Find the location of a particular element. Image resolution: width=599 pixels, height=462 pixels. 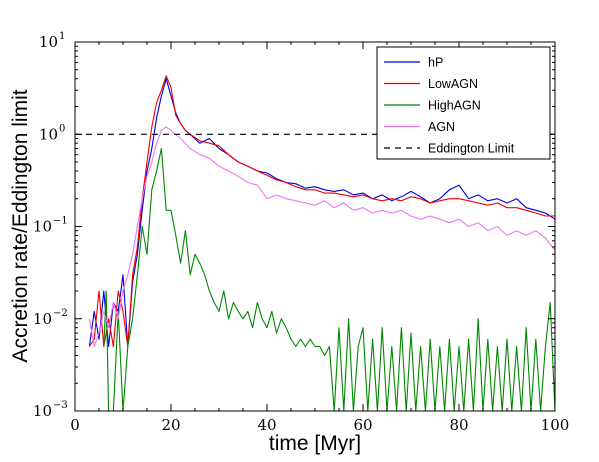

y-axis-title: Accretion rate/Eddington limit is located at coordinates (20, 225).